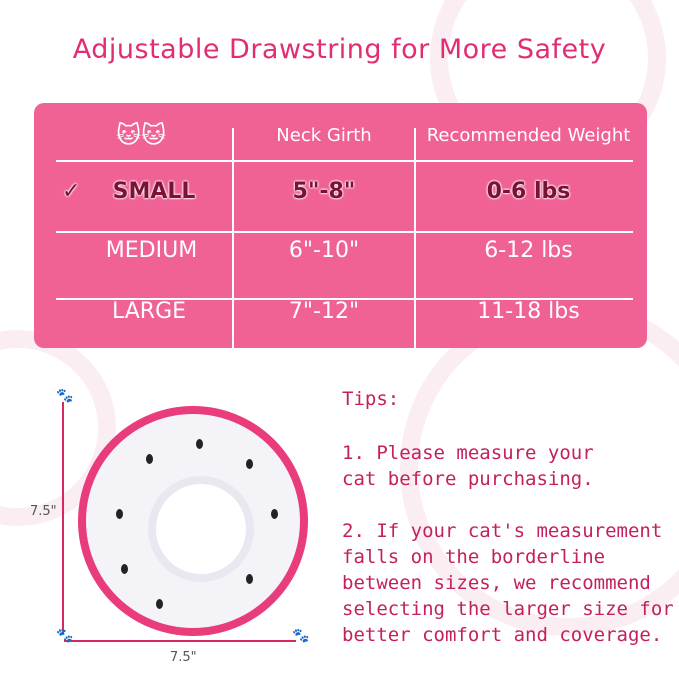 This screenshot has width=679, height=679. I want to click on tip-2-line: better comfort and coverage., so click(502, 635).